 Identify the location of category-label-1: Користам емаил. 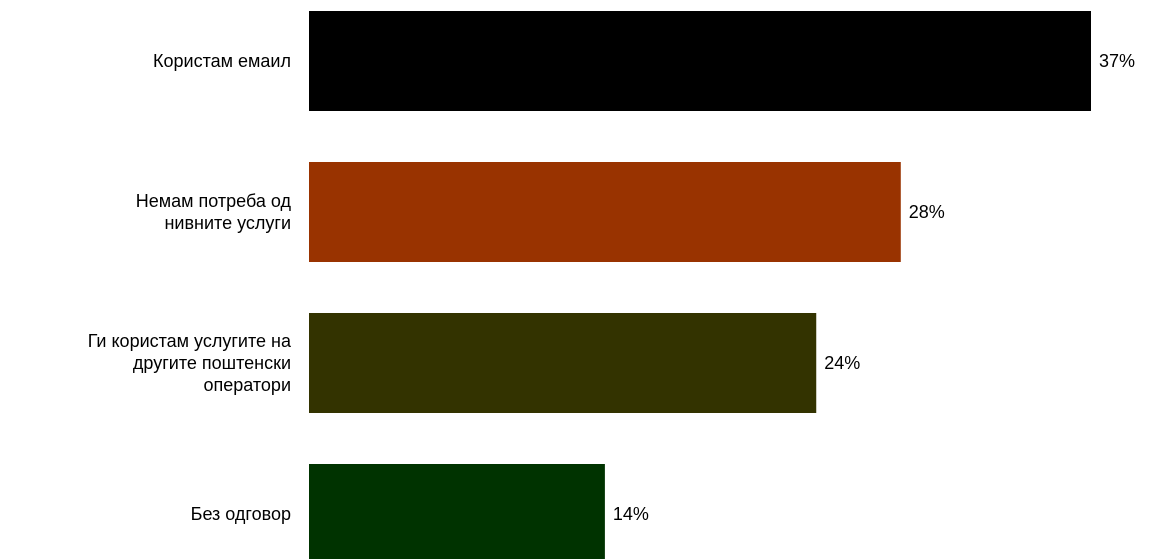
(222, 61).